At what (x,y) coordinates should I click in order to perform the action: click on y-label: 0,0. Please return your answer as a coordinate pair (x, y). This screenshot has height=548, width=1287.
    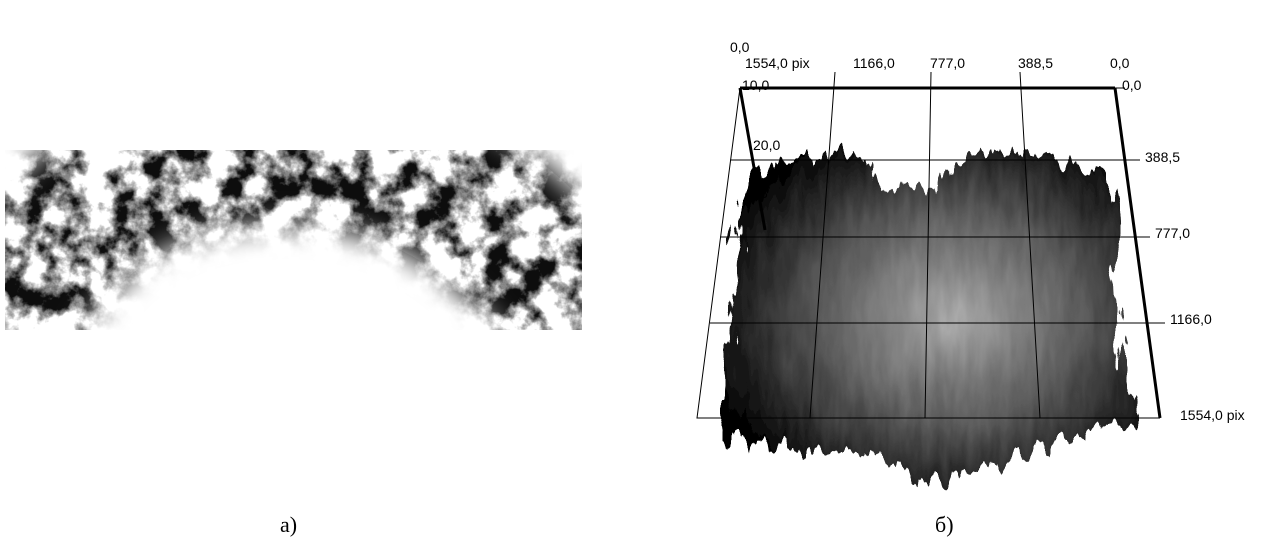
    Looking at the image, I should click on (1132, 85).